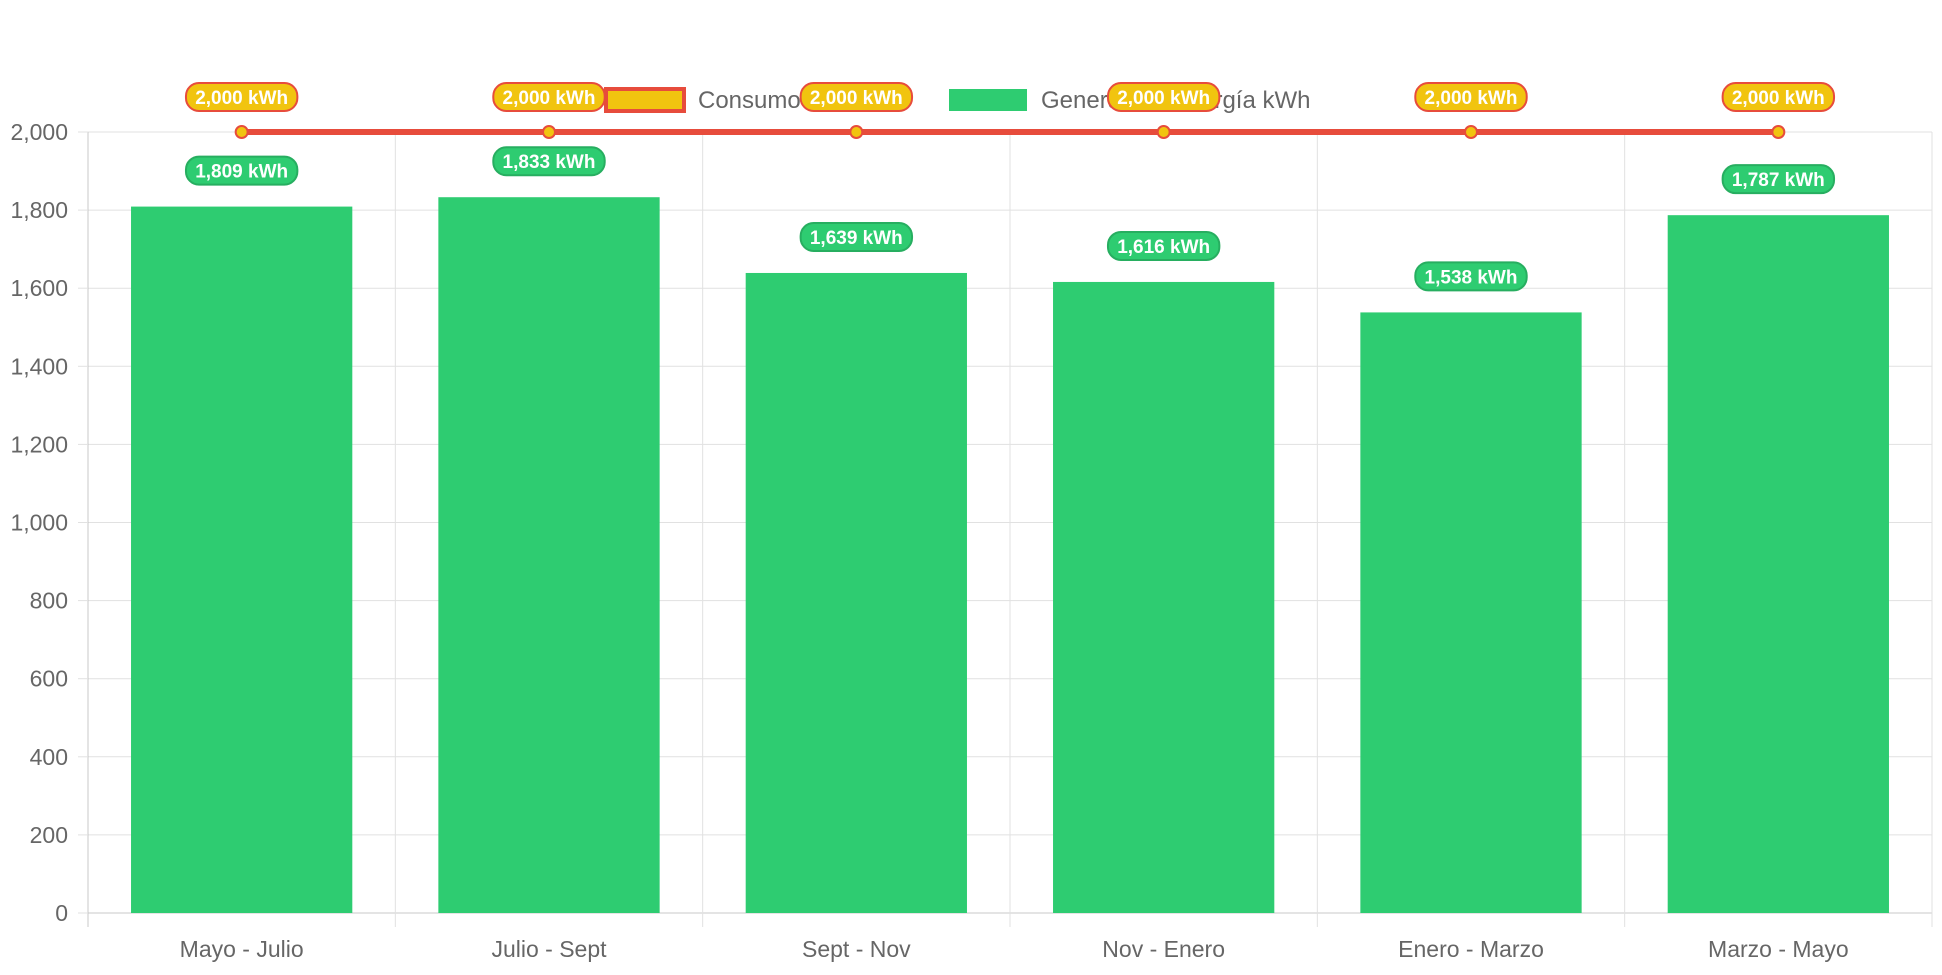 This screenshot has width=1942, height=975. I want to click on bar-value-label-text: 1,787 kWh, so click(1778, 180).